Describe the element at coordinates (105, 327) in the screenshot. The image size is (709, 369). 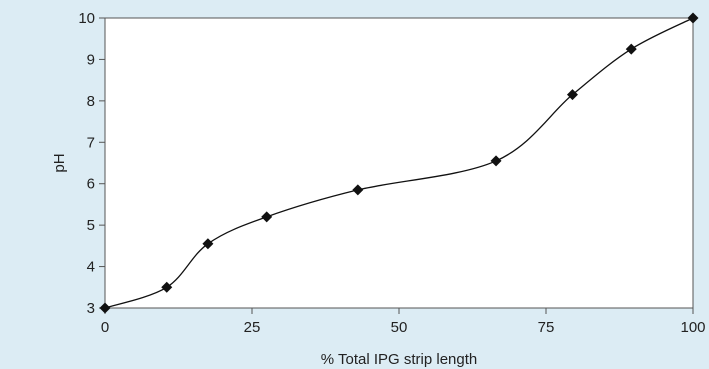
I see `x-tick-label: 0` at that location.